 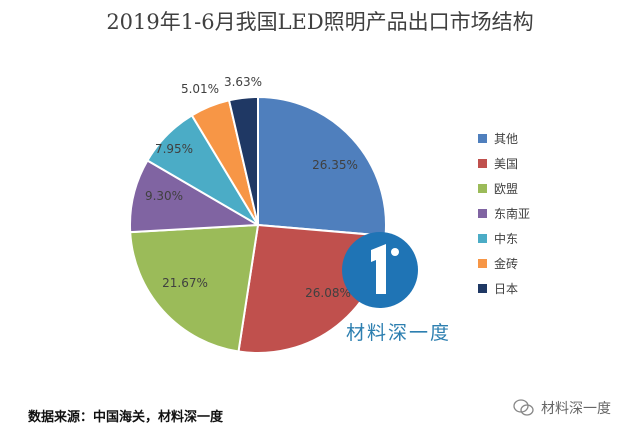 What do you see at coordinates (399, 333) in the screenshot?
I see `logo-text: 材料深一度` at bounding box center [399, 333].